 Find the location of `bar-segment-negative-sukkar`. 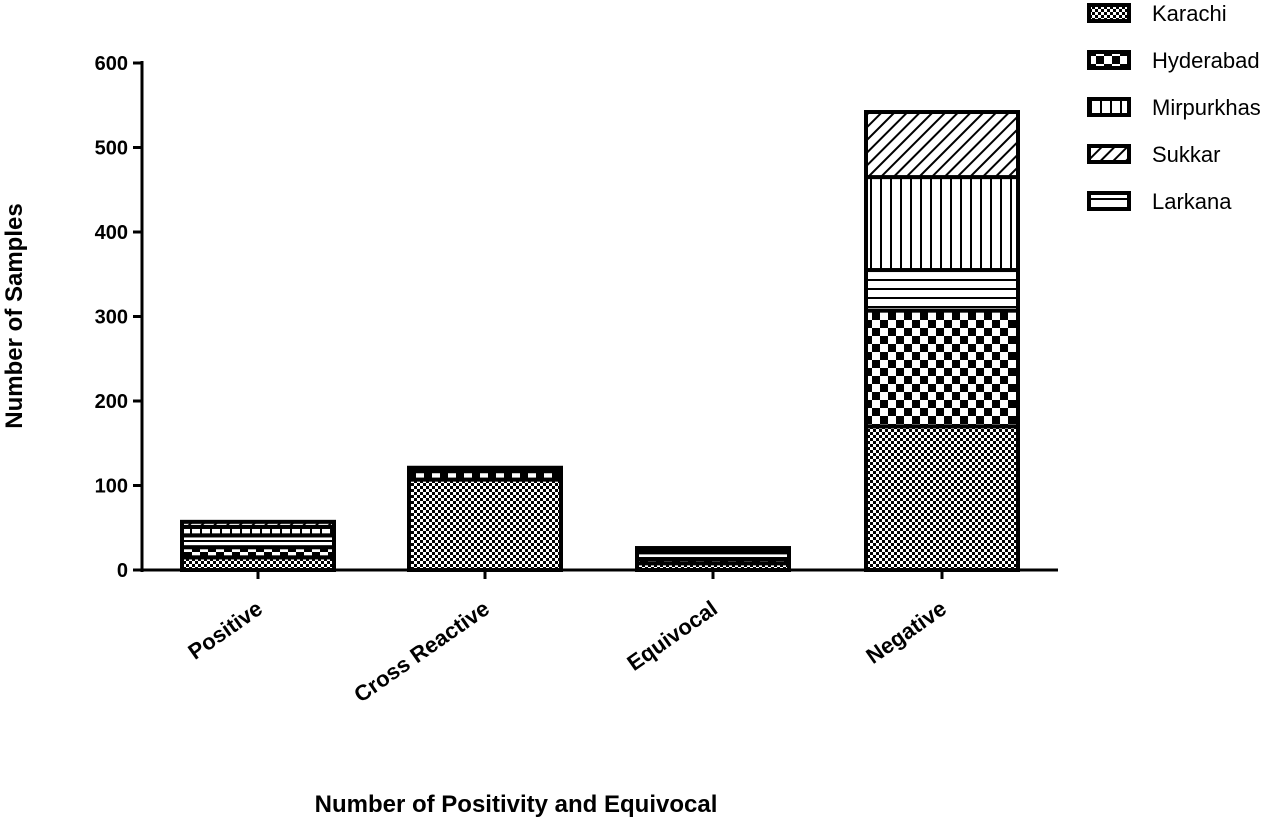

bar-segment-negative-sukkar is located at coordinates (942, 145).